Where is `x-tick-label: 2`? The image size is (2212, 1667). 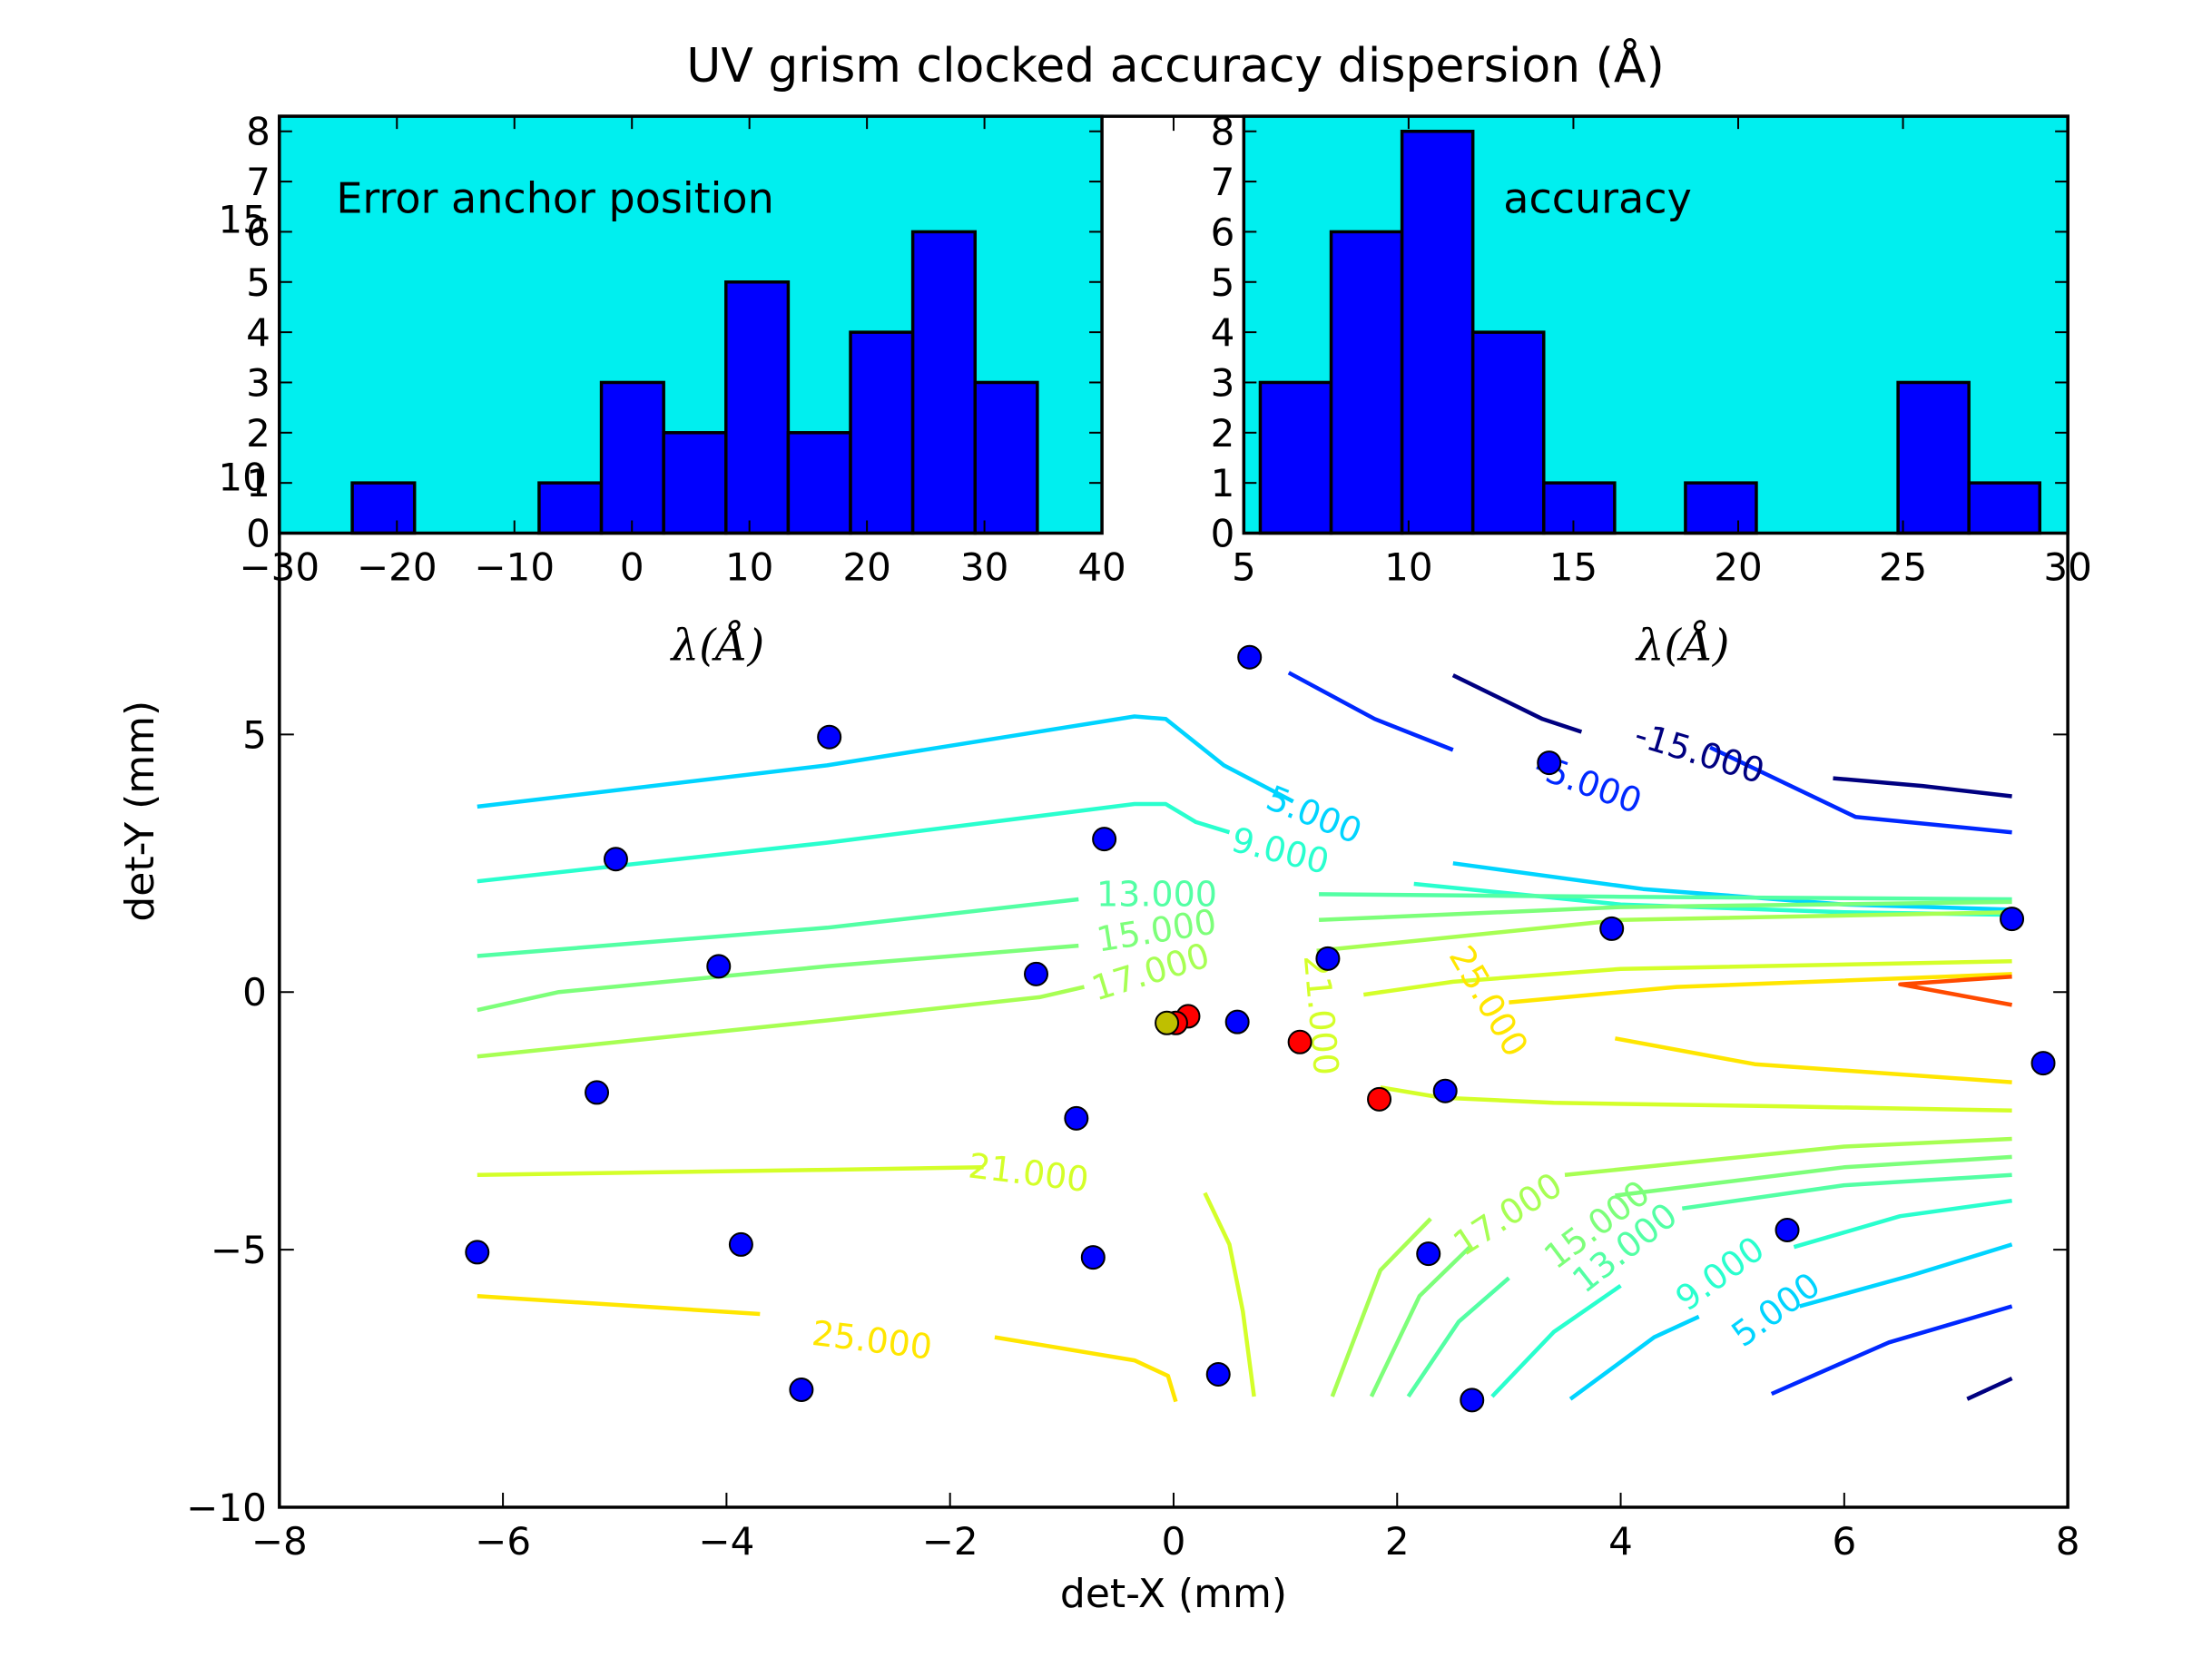 x-tick-label: 2 is located at coordinates (1397, 1542).